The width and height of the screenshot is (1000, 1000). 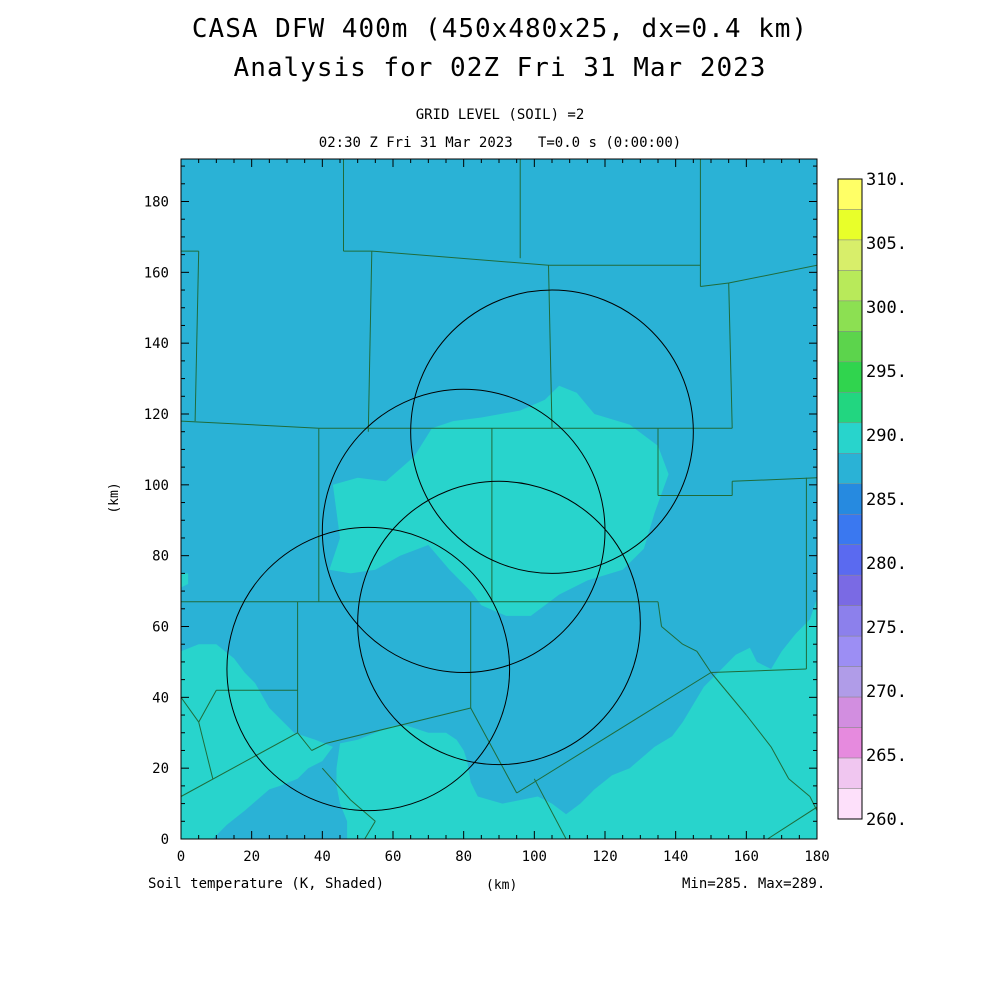 I want to click on colorbar-label: 280., so click(x=886, y=564).